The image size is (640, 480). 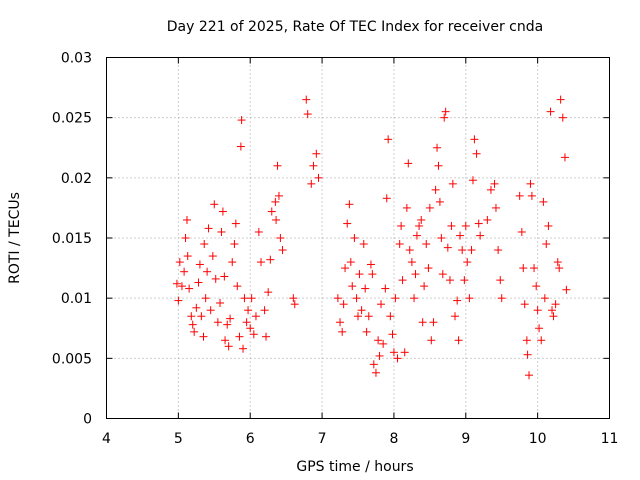 What do you see at coordinates (250, 439) in the screenshot?
I see `x-tick-label: 6` at bounding box center [250, 439].